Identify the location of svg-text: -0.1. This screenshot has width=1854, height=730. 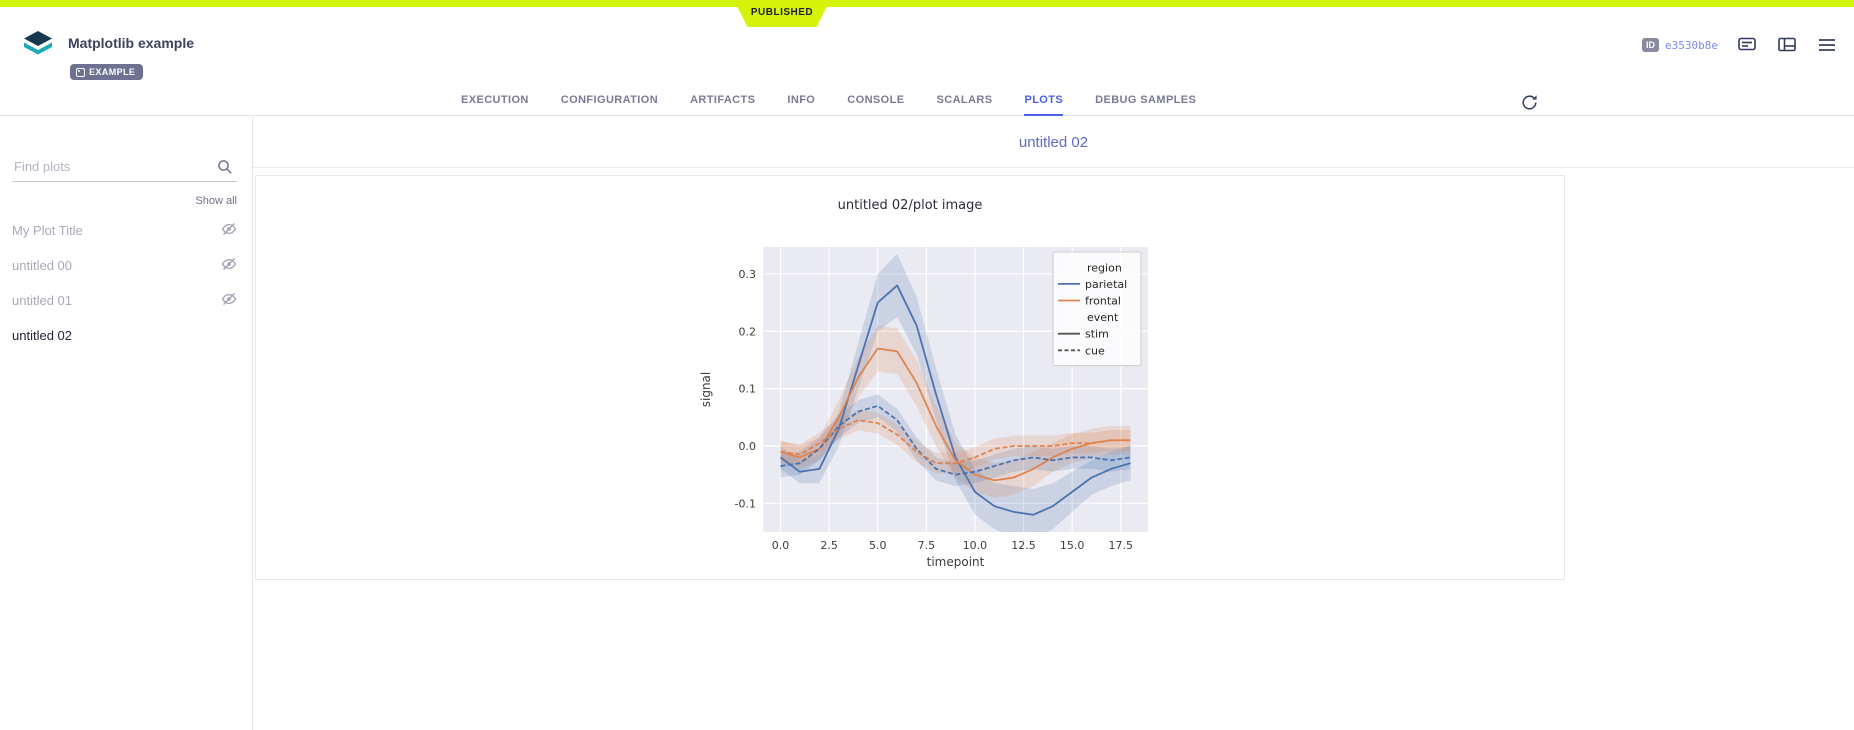
(745, 503).